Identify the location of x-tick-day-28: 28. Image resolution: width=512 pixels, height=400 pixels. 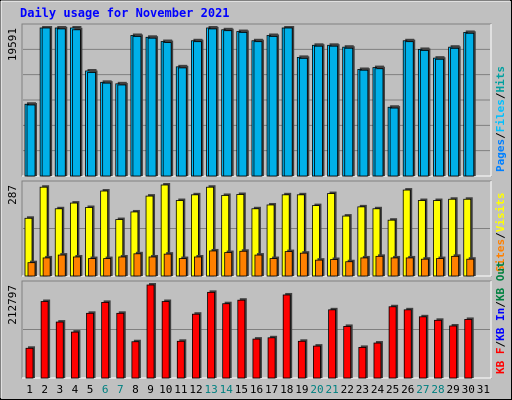
(437, 389).